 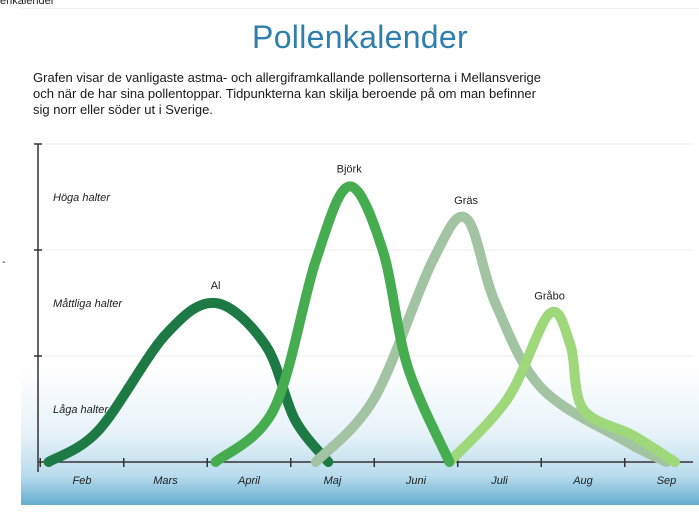 What do you see at coordinates (466, 201) in the screenshot?
I see `series-label: Gräs` at bounding box center [466, 201].